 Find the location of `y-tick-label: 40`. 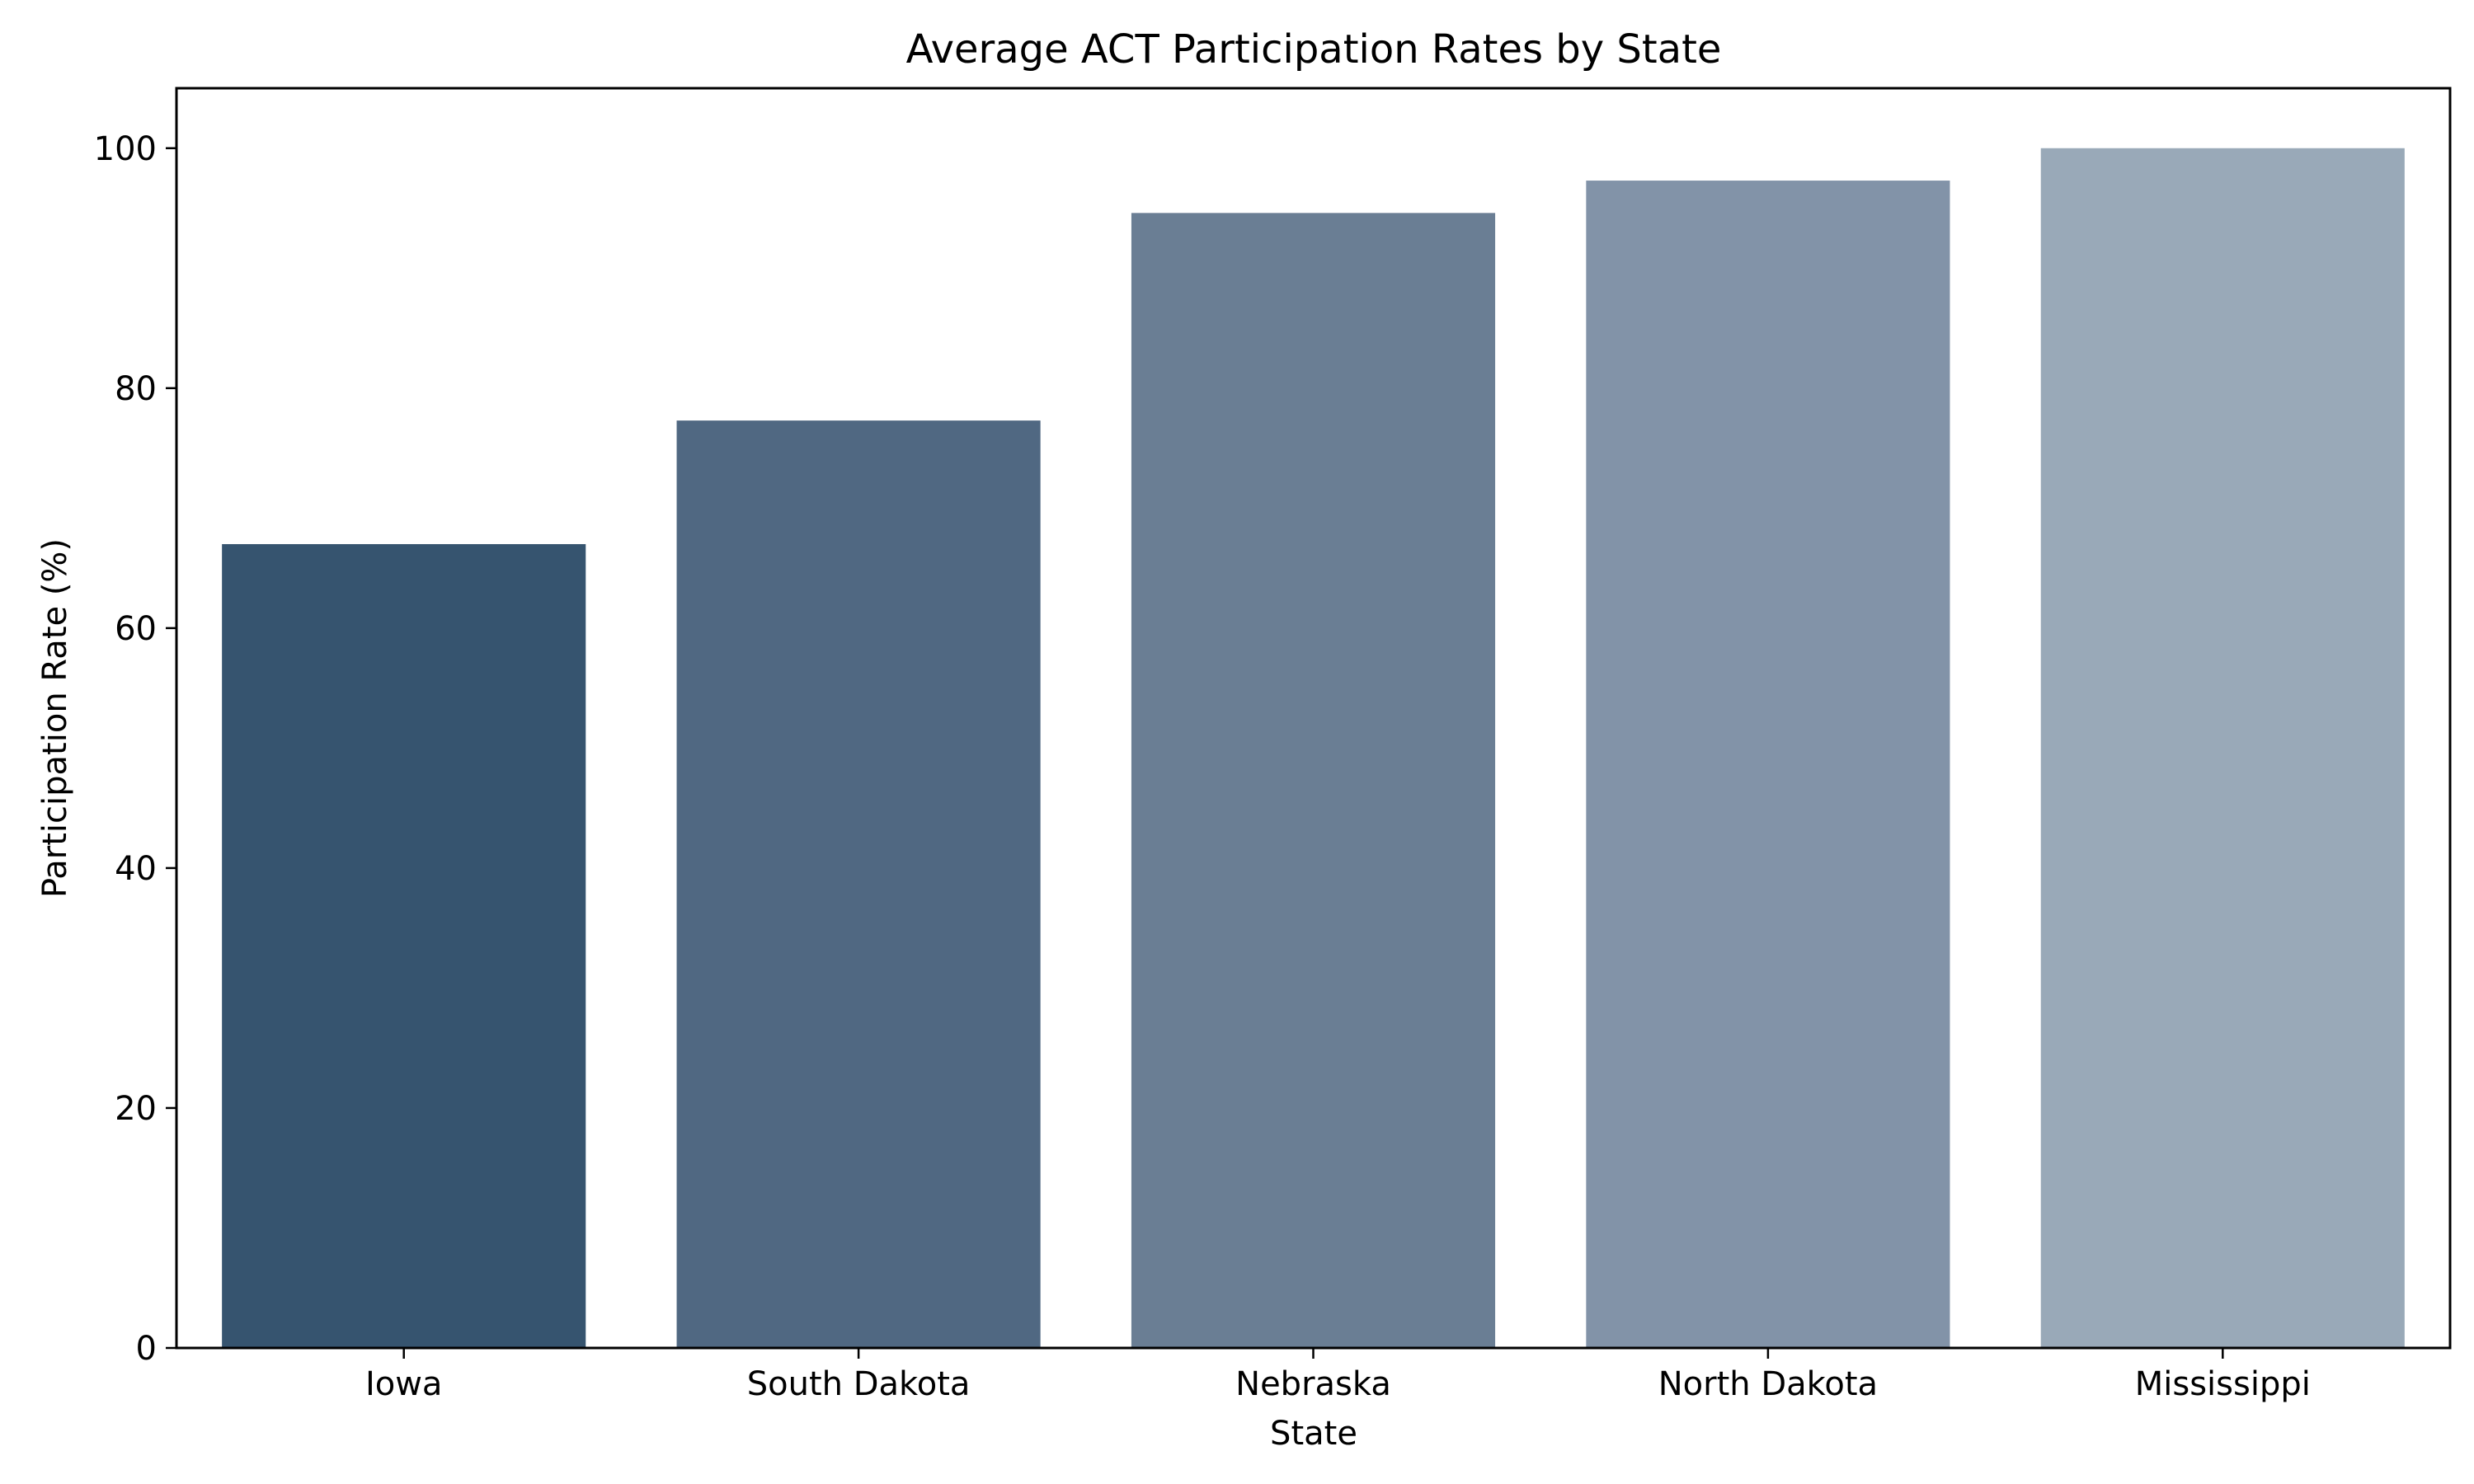

y-tick-label: 40 is located at coordinates (136, 869).